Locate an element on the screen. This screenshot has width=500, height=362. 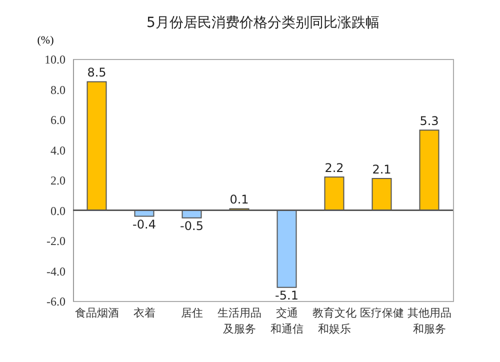
x-tick-label: 教育文化和娱乐 is located at coordinates (334, 321).